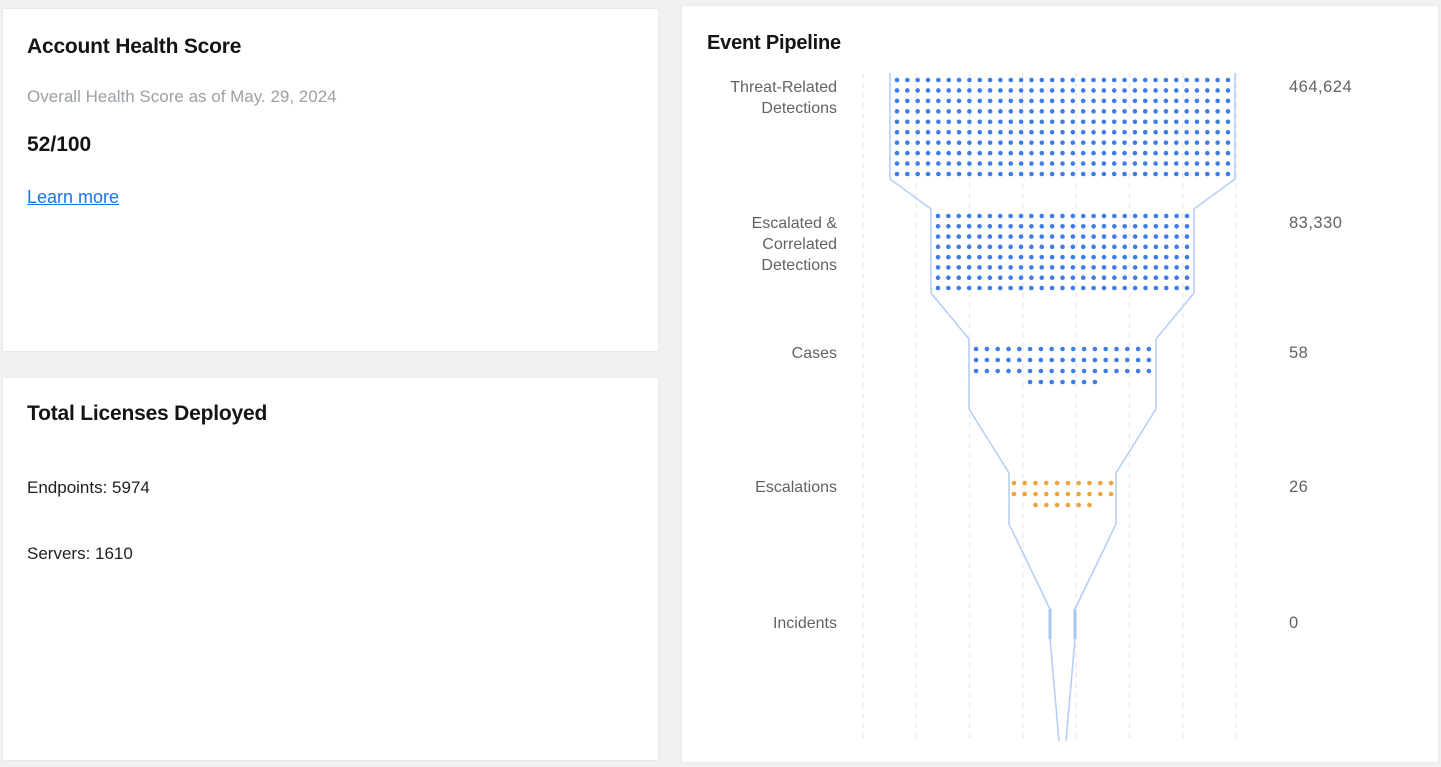 Image resolution: width=1441 pixels, height=767 pixels. I want to click on total-licenses-title: Total Licenses Deployed, so click(147, 413).